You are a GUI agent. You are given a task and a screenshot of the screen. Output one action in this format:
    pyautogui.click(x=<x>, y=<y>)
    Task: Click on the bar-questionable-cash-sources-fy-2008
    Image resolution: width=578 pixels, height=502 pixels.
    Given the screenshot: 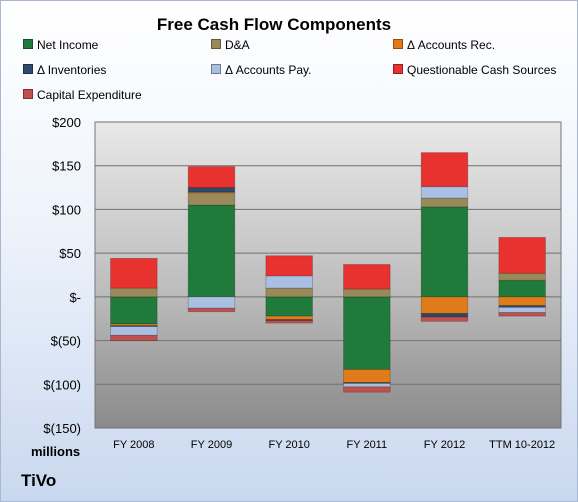 What is the action you would take?
    pyautogui.click(x=134, y=273)
    